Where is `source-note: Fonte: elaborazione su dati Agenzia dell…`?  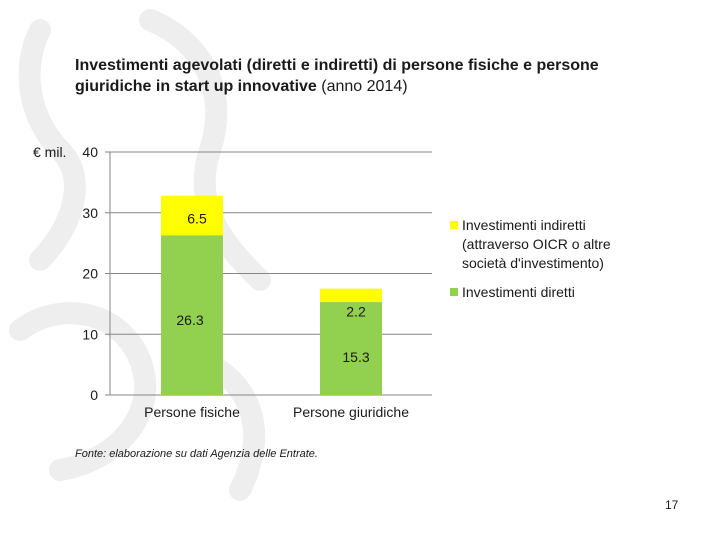
source-note: Fonte: elaborazione su dati Agenzia dell… is located at coordinates (196, 454).